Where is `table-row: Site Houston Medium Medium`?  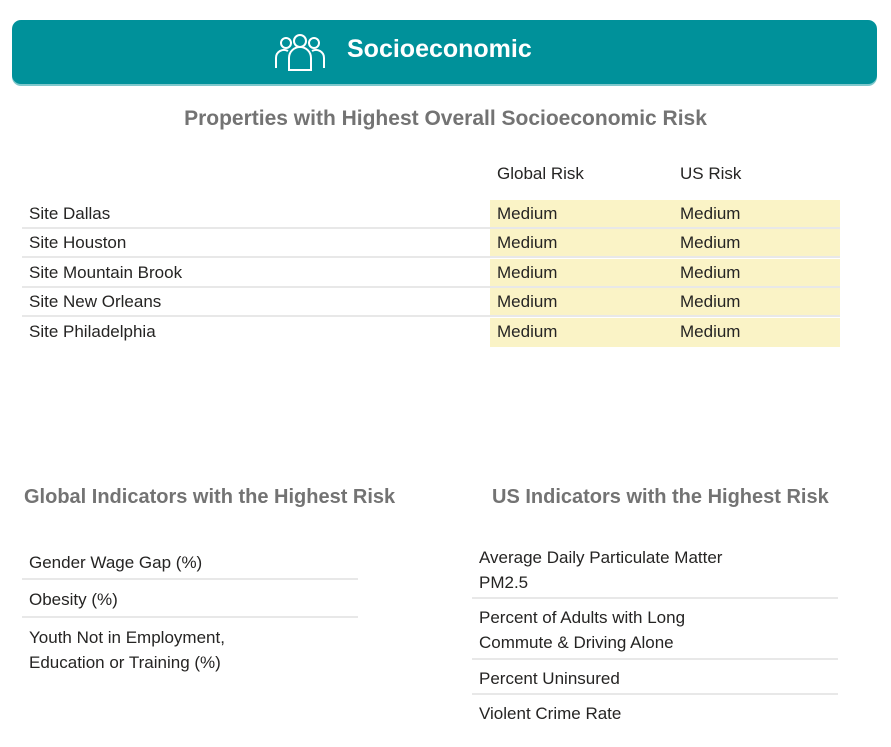
table-row: Site Houston Medium Medium is located at coordinates (431, 243).